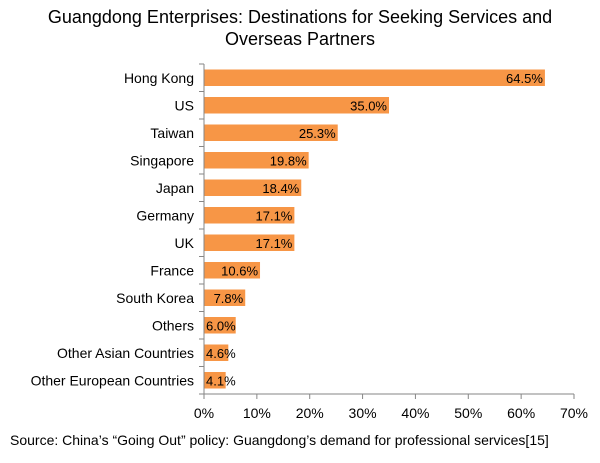  I want to click on data-label-6: 17.1%, so click(274, 243).